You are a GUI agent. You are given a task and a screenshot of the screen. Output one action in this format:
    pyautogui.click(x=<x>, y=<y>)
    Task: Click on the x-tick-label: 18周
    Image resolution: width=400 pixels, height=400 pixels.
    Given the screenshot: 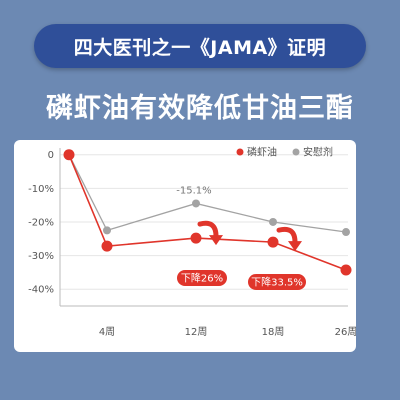 What is the action you would take?
    pyautogui.click(x=273, y=332)
    